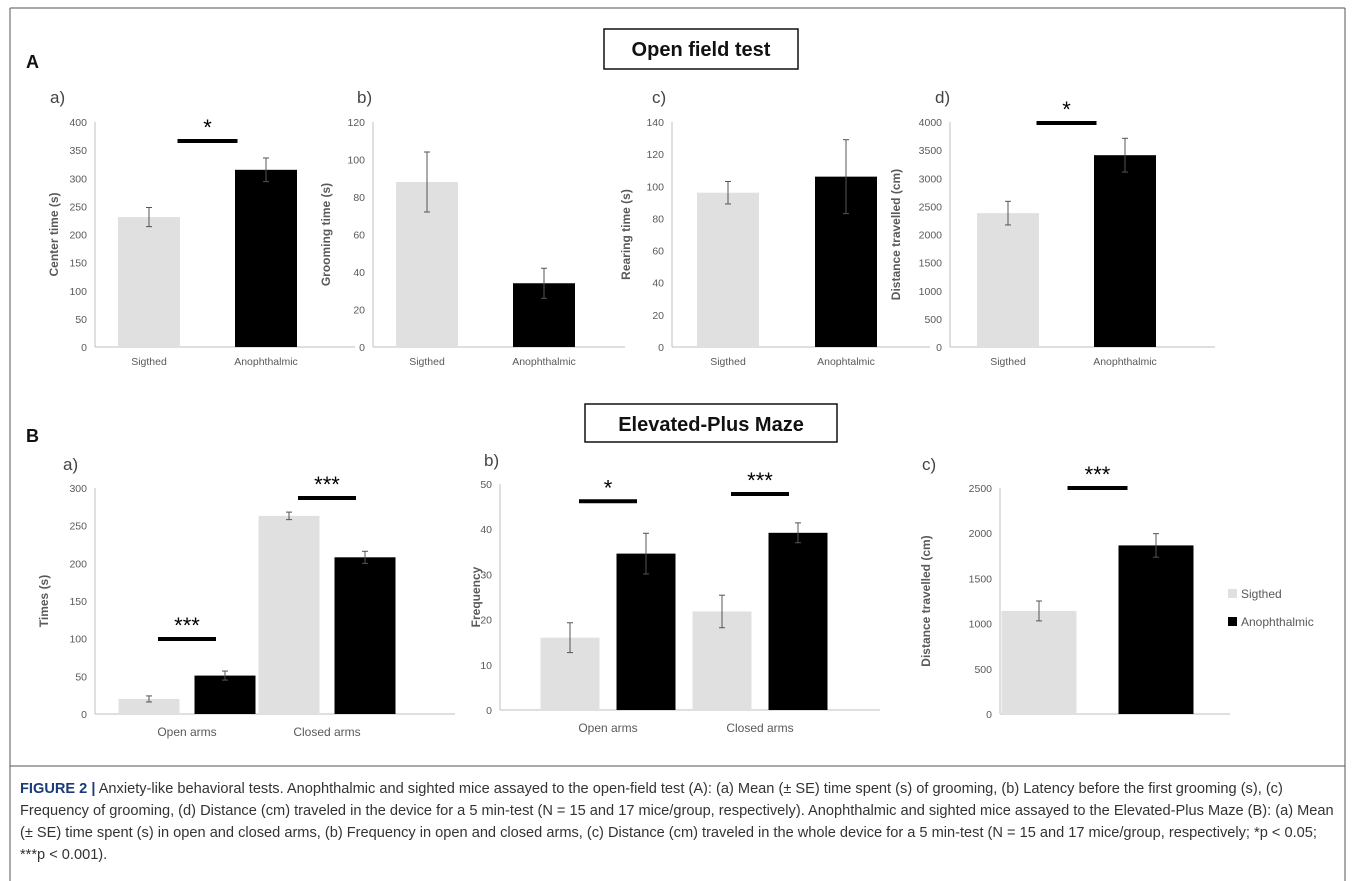 Image resolution: width=1355 pixels, height=881 pixels. What do you see at coordinates (486, 575) in the screenshot?
I see `y-tick-label: 30` at bounding box center [486, 575].